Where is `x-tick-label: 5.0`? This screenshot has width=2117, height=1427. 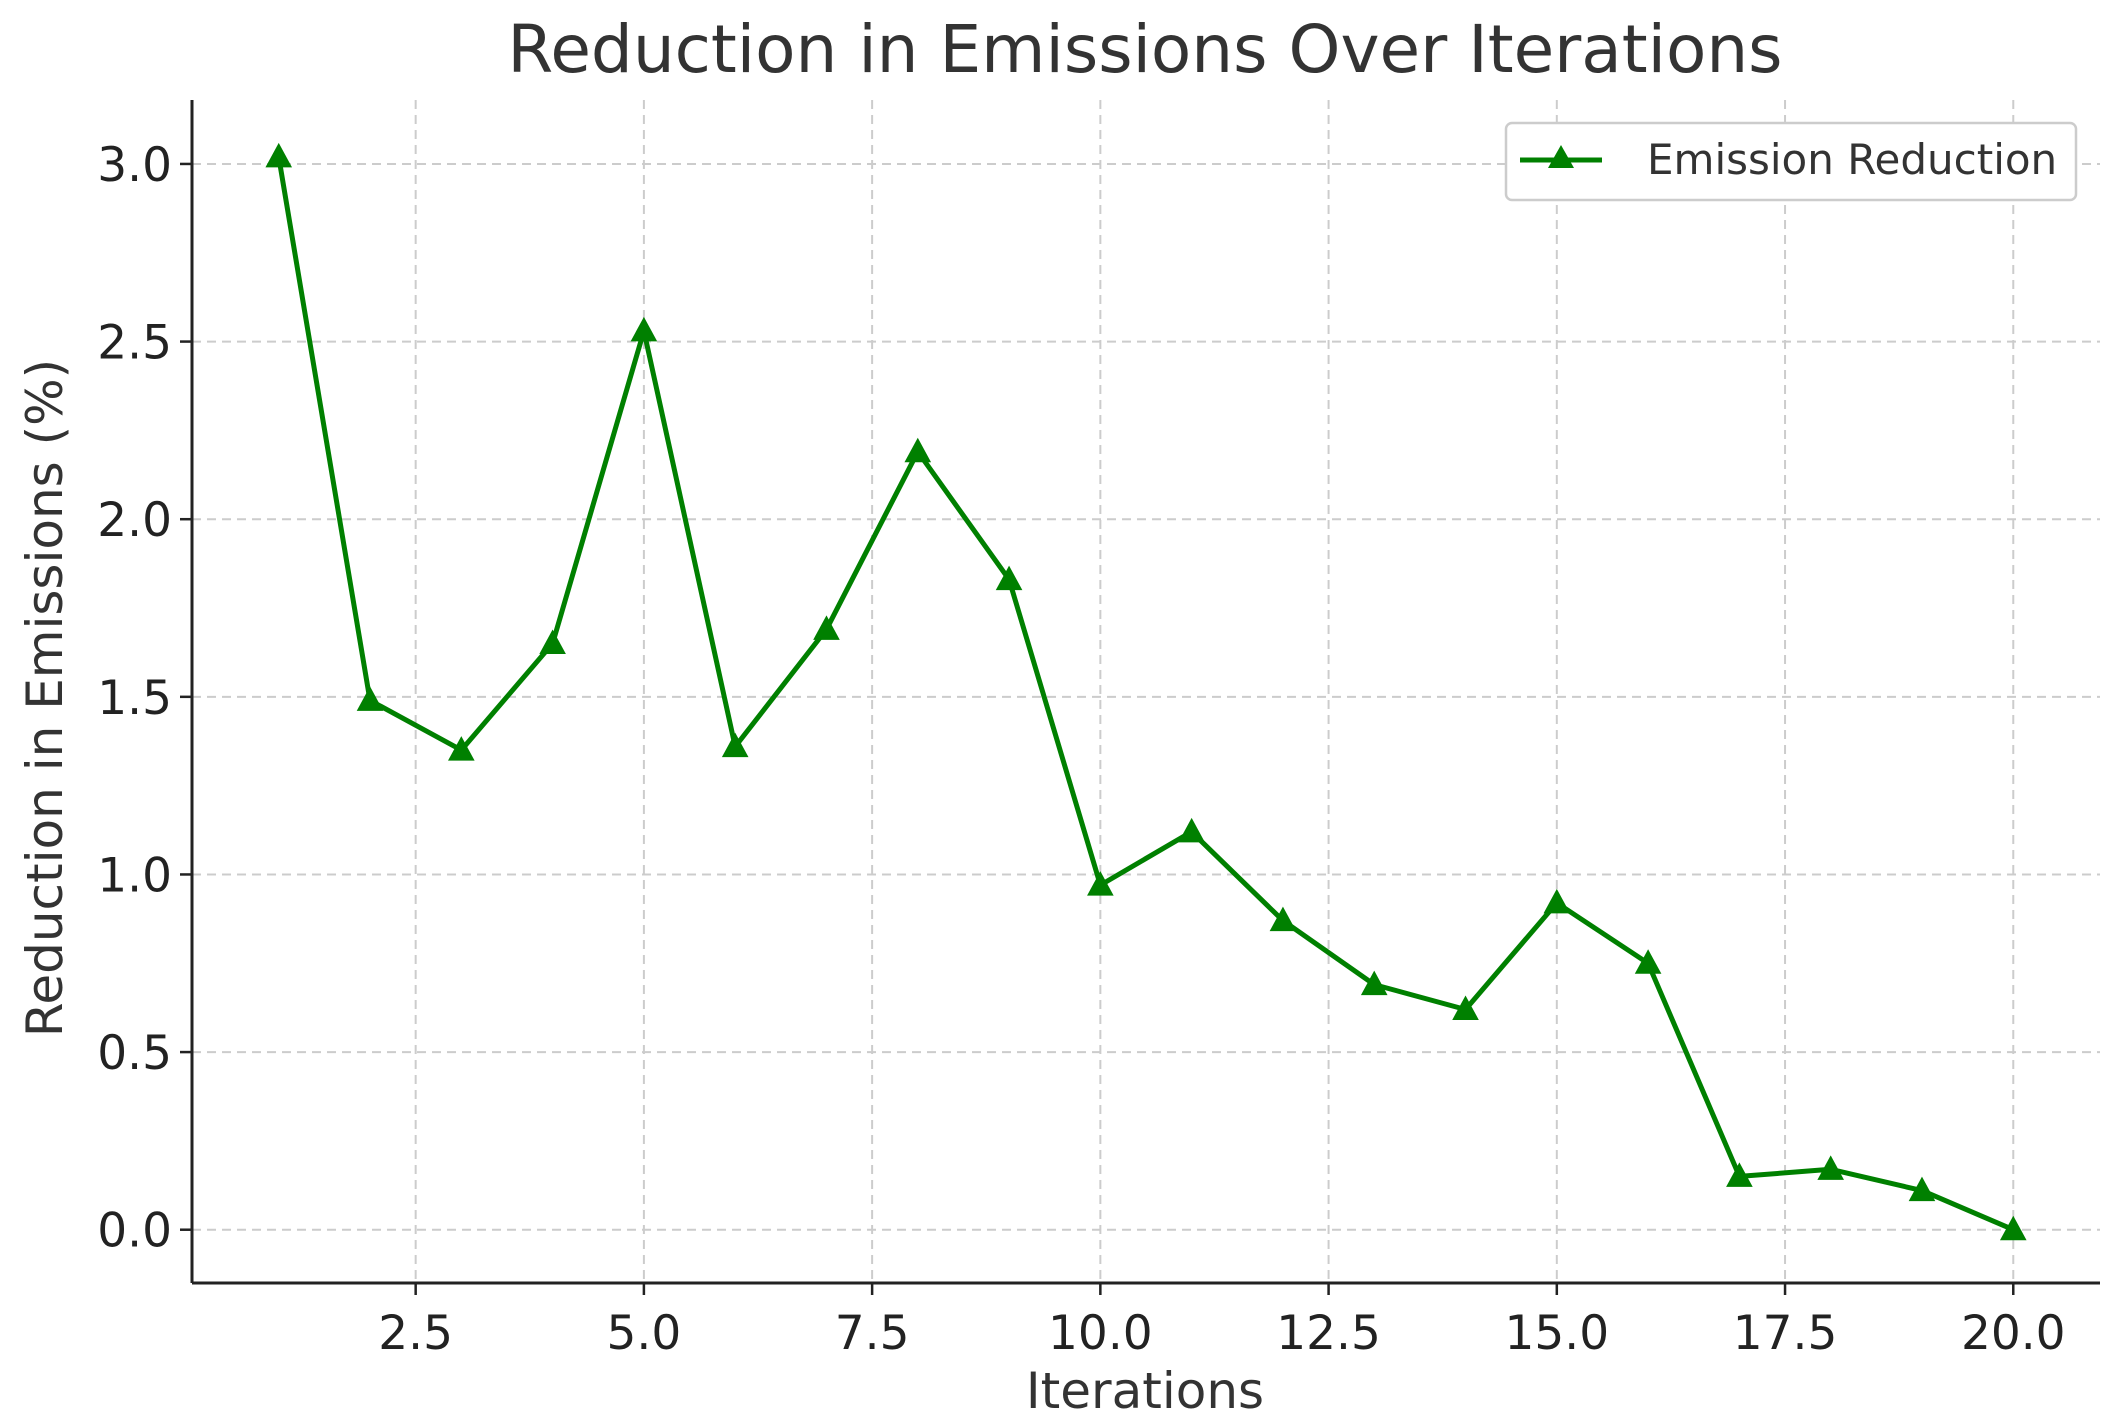 x-tick-label: 5.0 is located at coordinates (644, 1333).